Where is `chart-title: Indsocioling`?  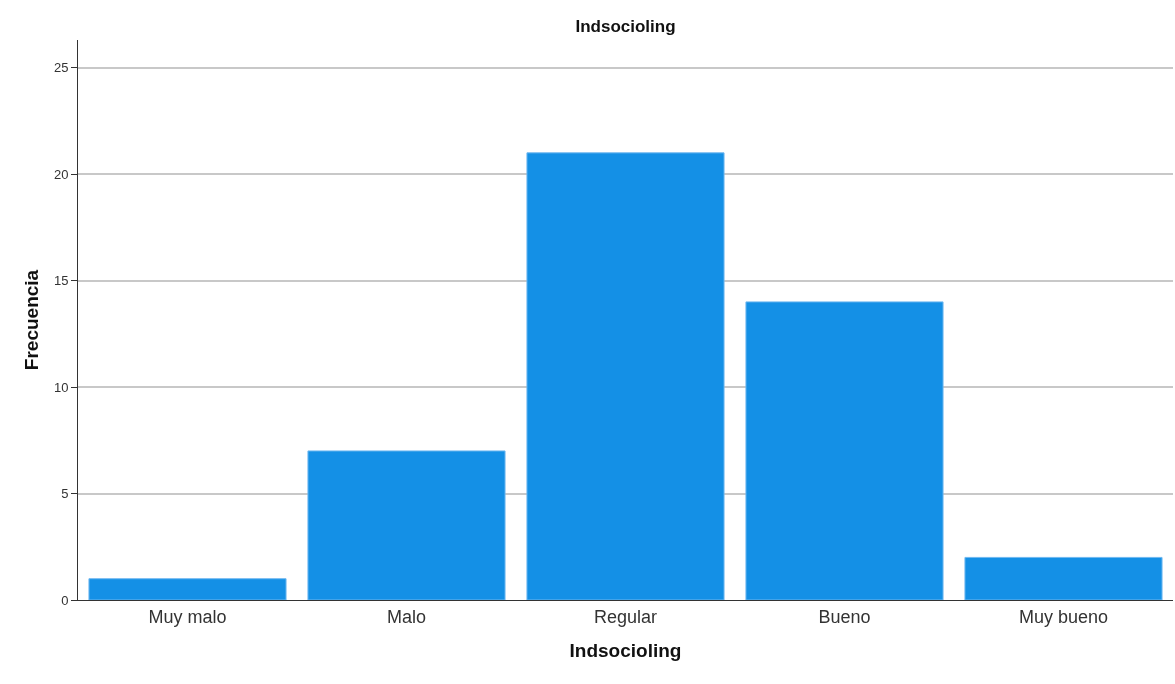 chart-title: Indsocioling is located at coordinates (625, 27).